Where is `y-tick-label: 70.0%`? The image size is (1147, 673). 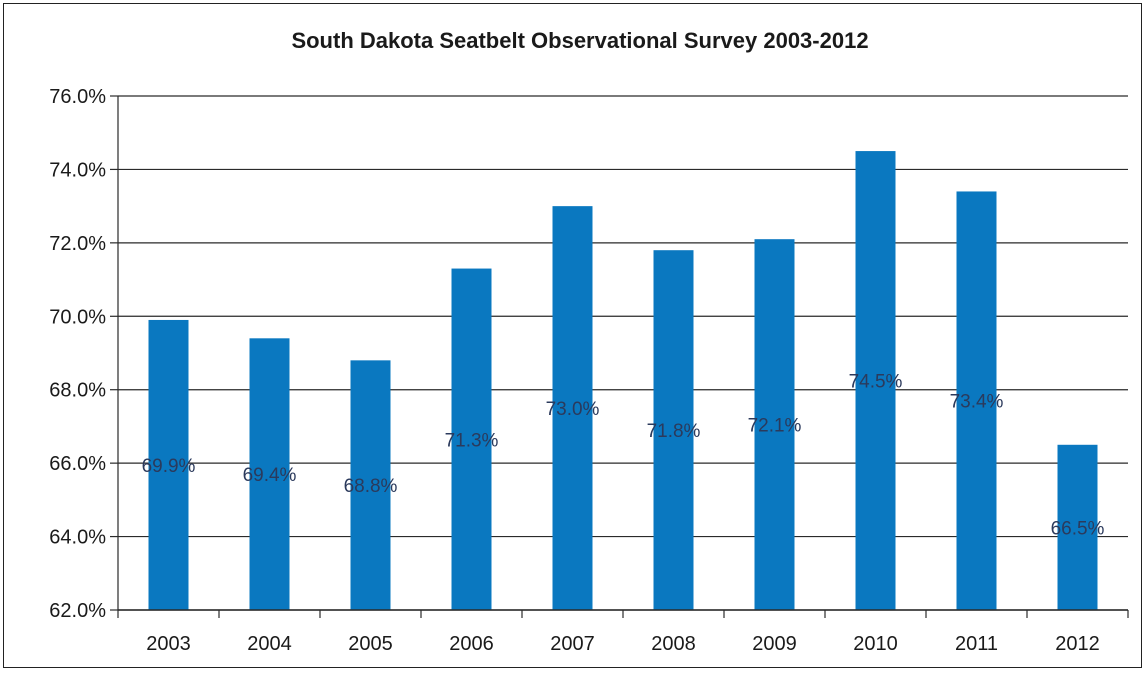
y-tick-label: 70.0% is located at coordinates (77, 317).